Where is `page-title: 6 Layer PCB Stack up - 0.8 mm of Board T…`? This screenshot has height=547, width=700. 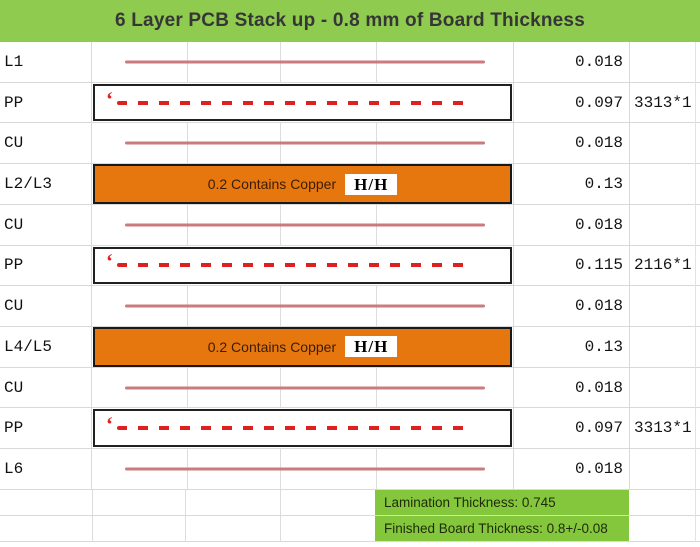 page-title: 6 Layer PCB Stack up - 0.8 mm of Board T… is located at coordinates (350, 20).